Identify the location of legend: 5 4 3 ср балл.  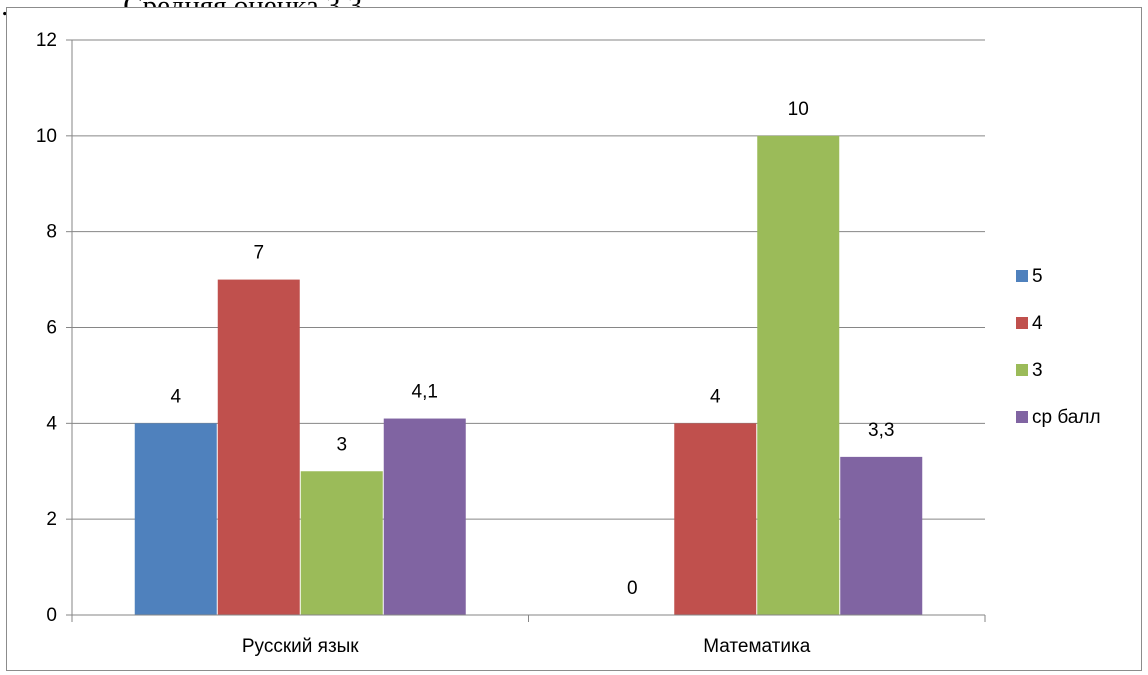
(1058, 347).